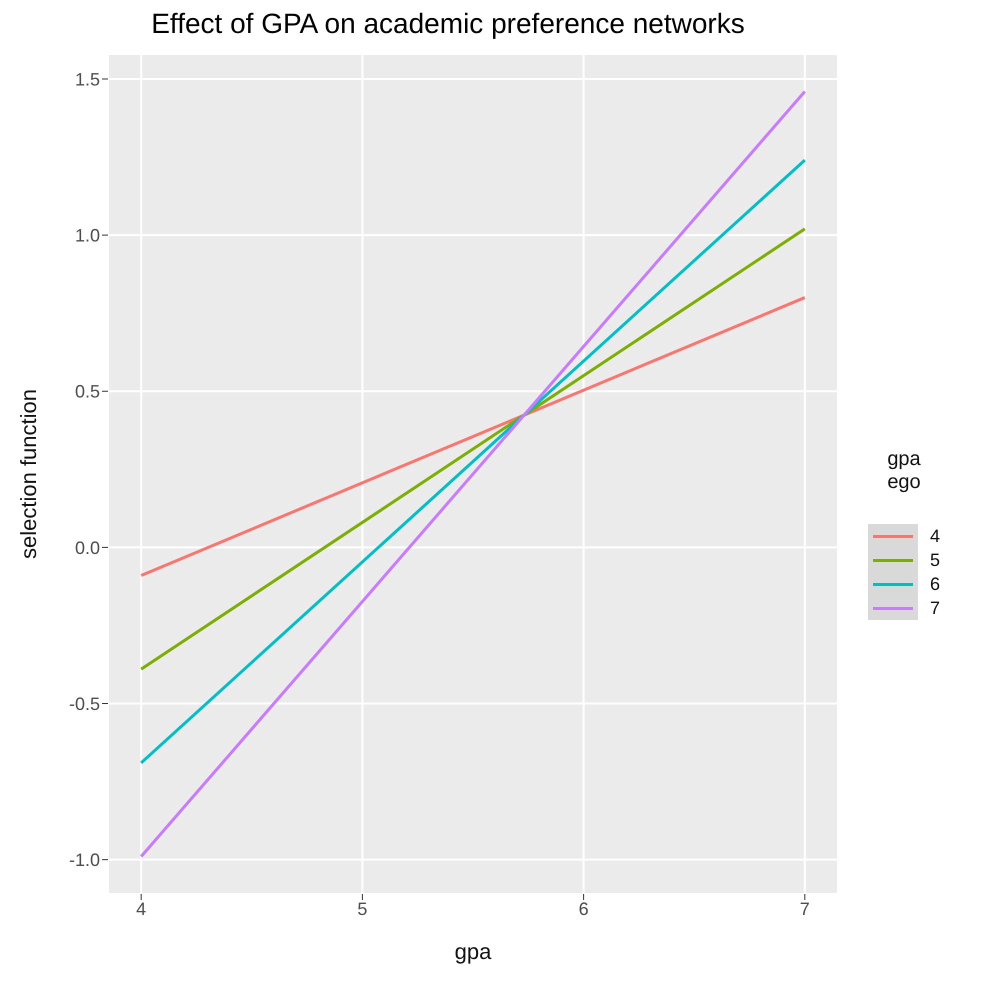 The width and height of the screenshot is (986, 1000). What do you see at coordinates (87, 79) in the screenshot?
I see `y-tick-label: 1.5` at bounding box center [87, 79].